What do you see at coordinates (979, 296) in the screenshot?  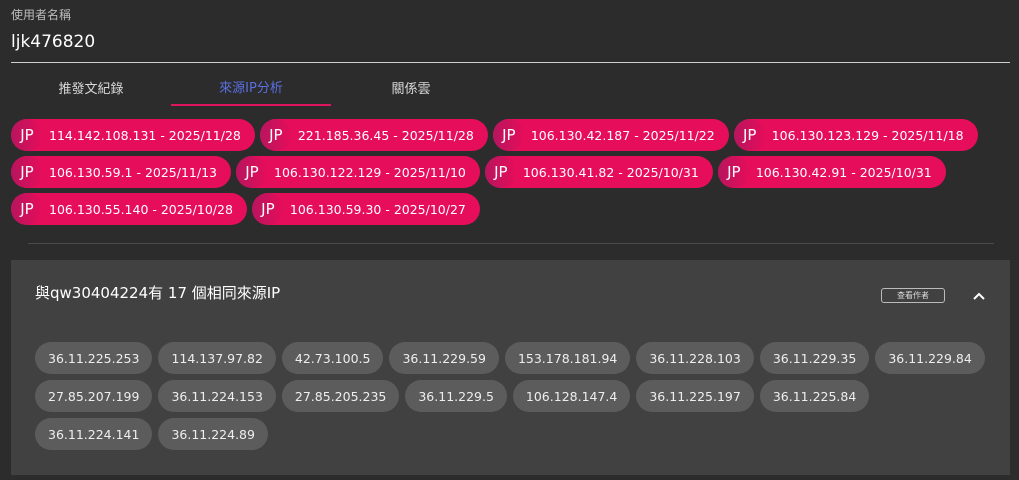 I see `chevron-up-icon` at bounding box center [979, 296].